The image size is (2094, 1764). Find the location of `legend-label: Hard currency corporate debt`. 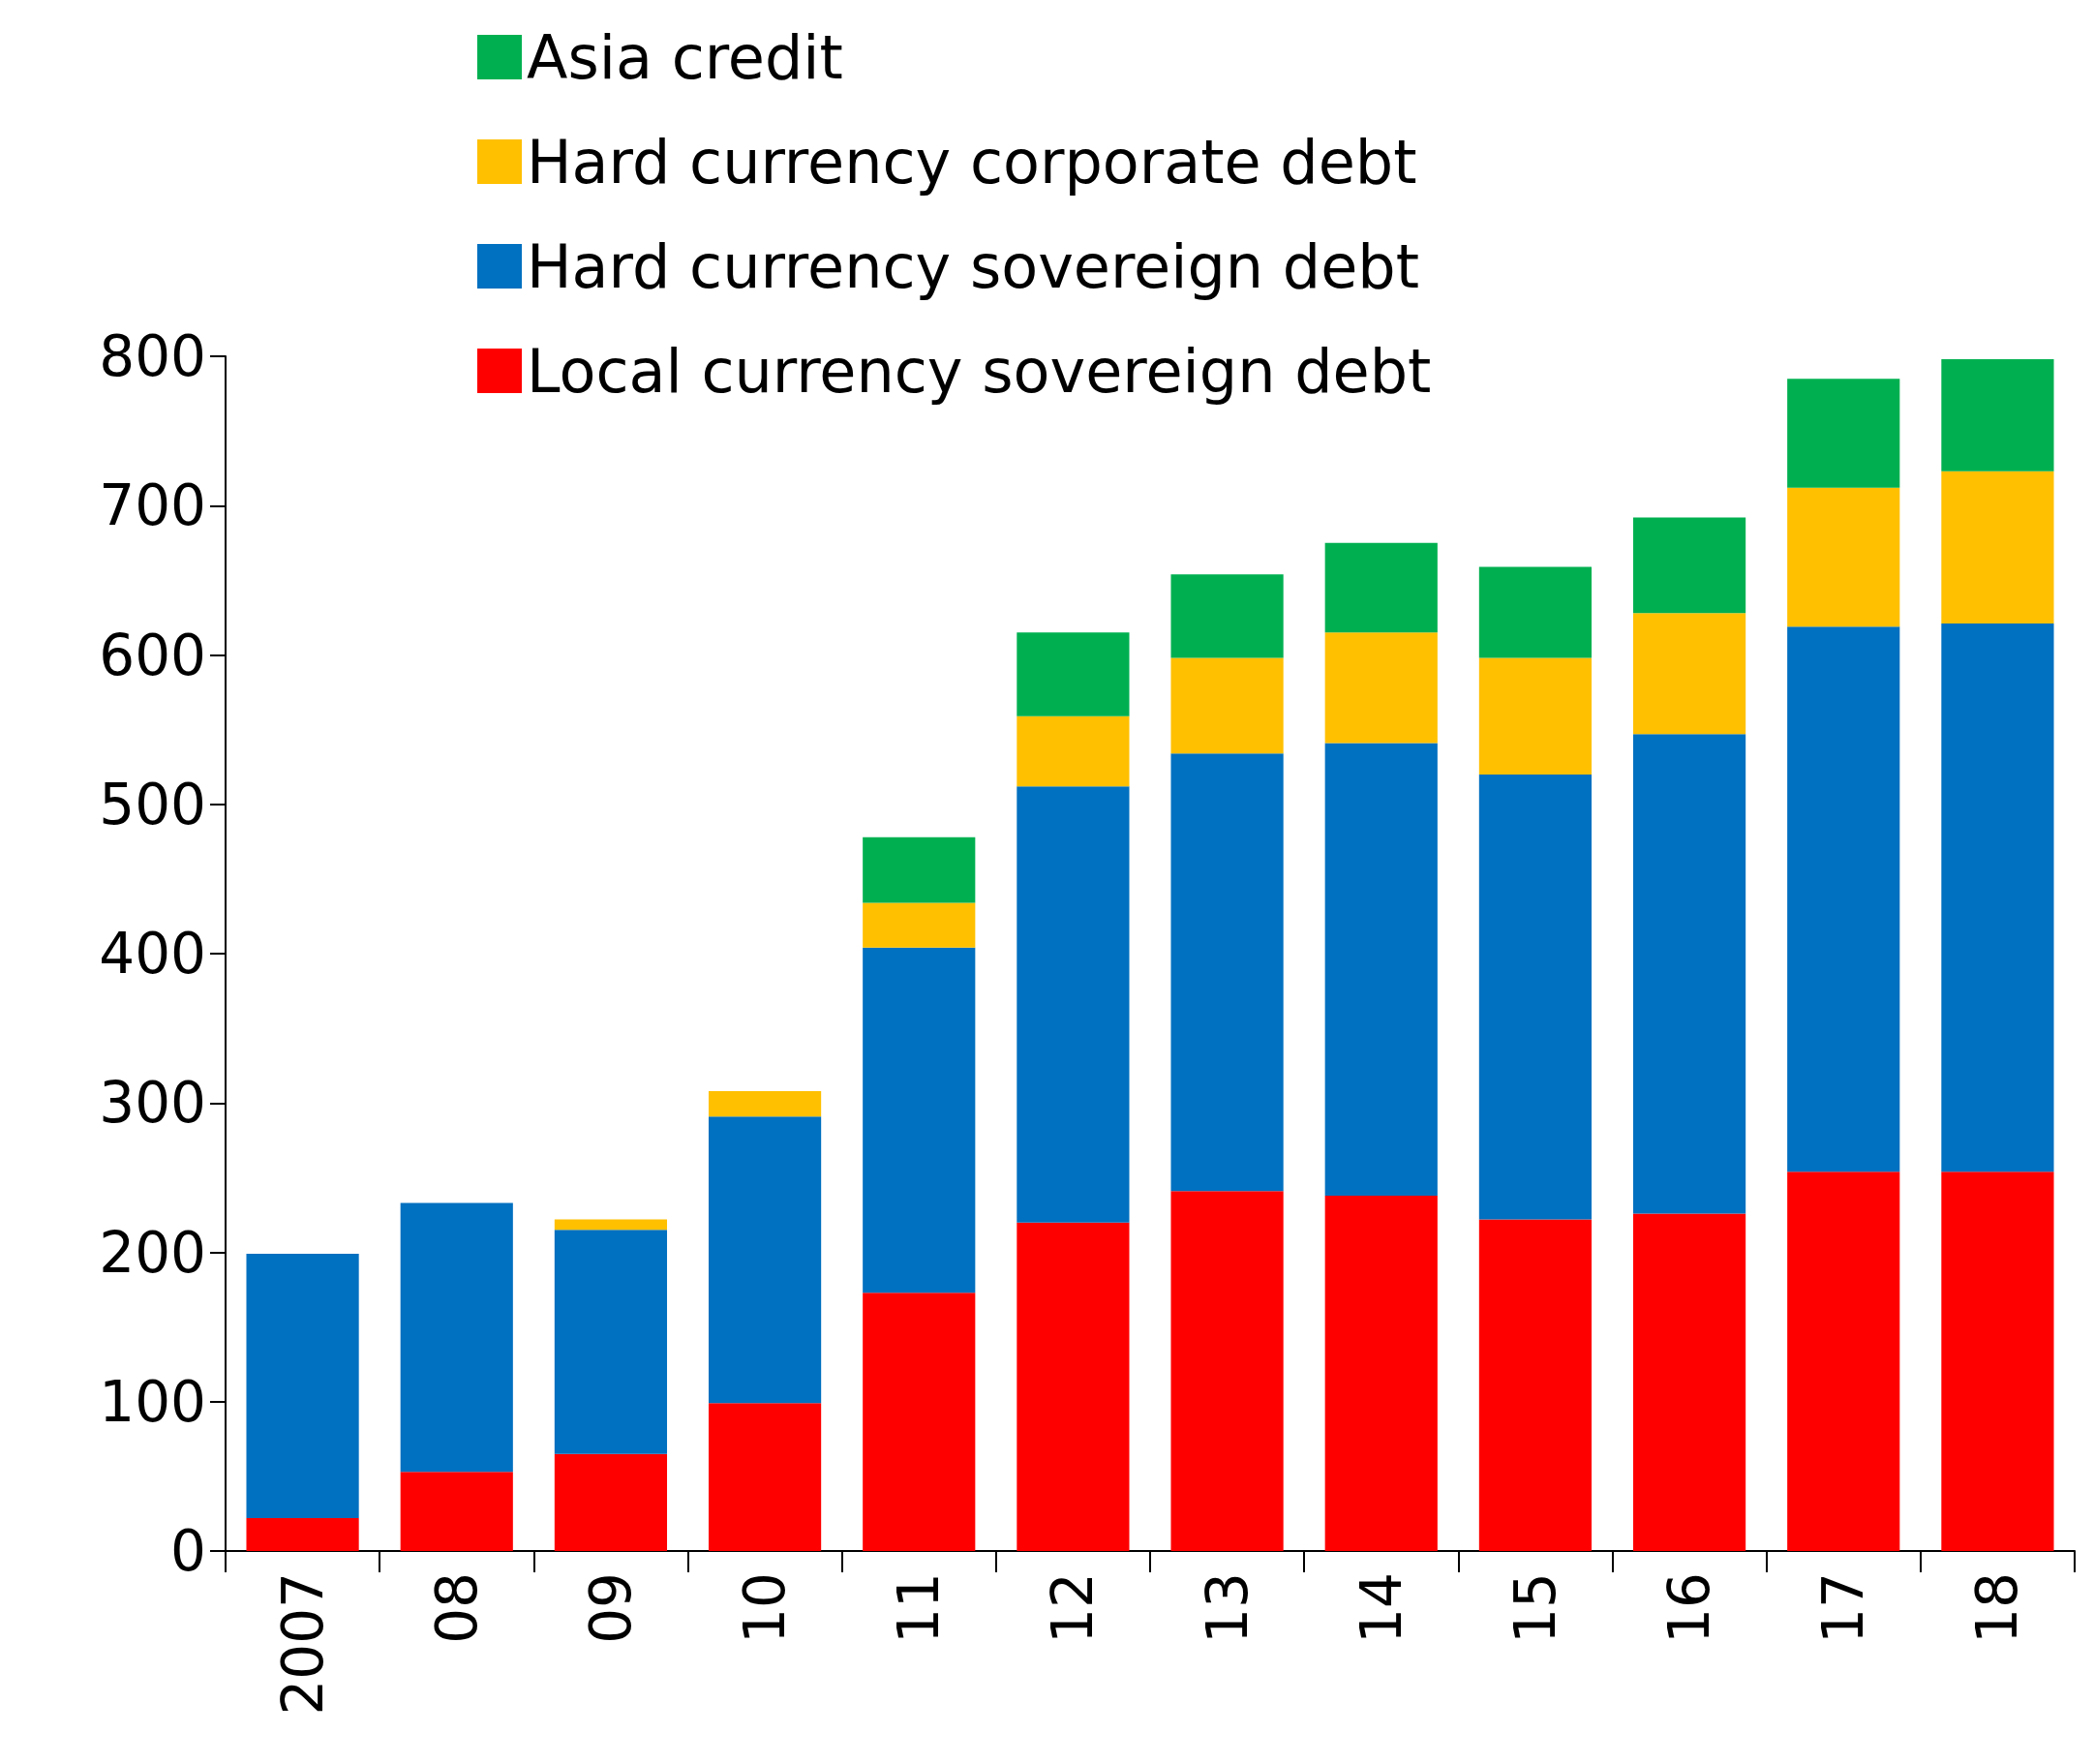

legend-label: Hard currency corporate debt is located at coordinates (972, 162).